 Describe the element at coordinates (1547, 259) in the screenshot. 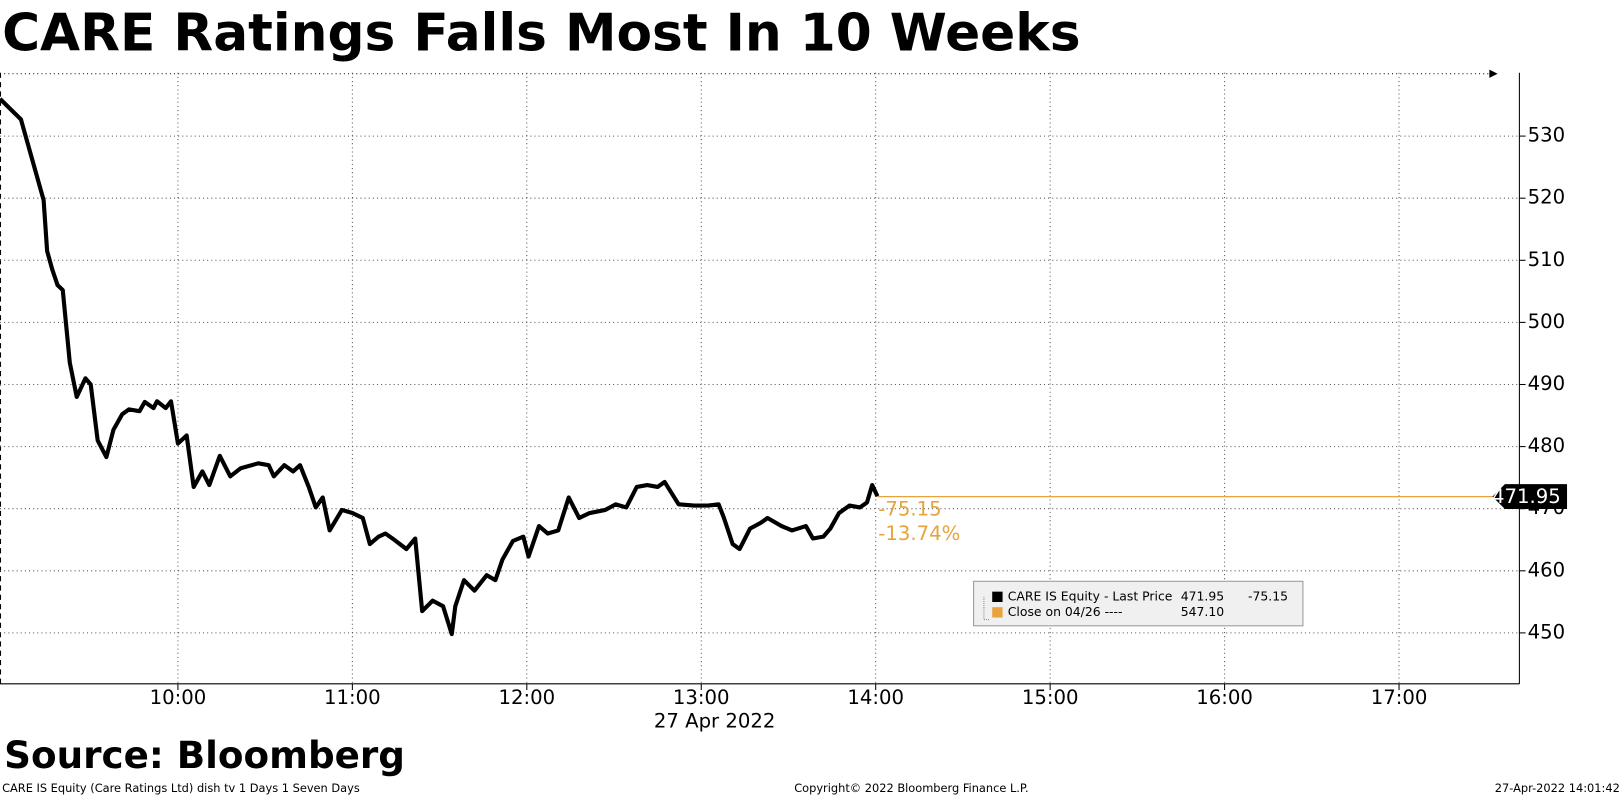

I see `y-tick-label: 510` at that location.